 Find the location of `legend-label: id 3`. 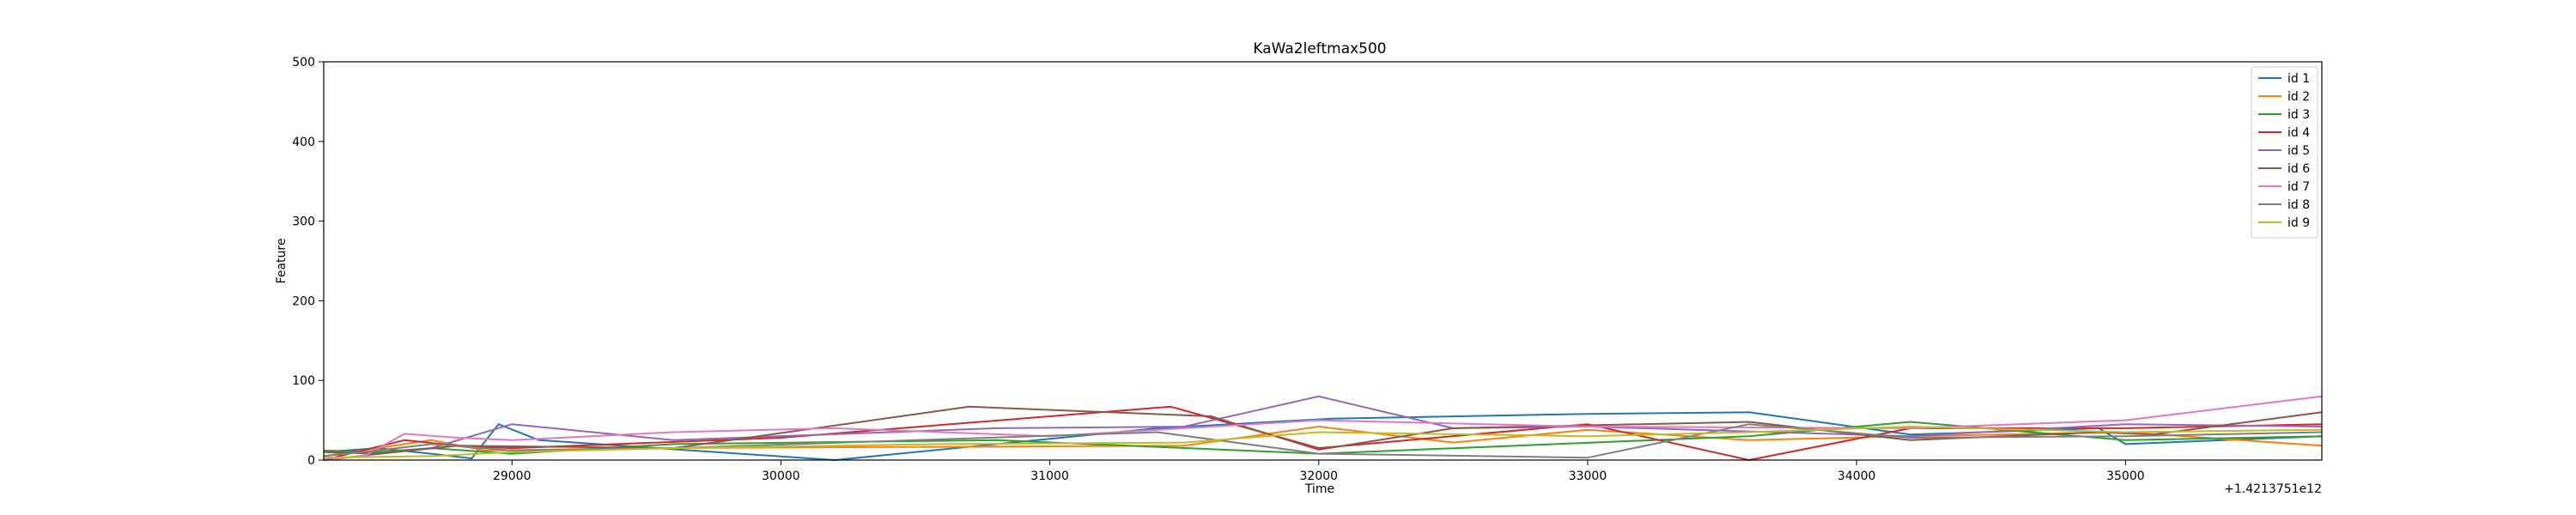

legend-label: id 3 is located at coordinates (2298, 115).